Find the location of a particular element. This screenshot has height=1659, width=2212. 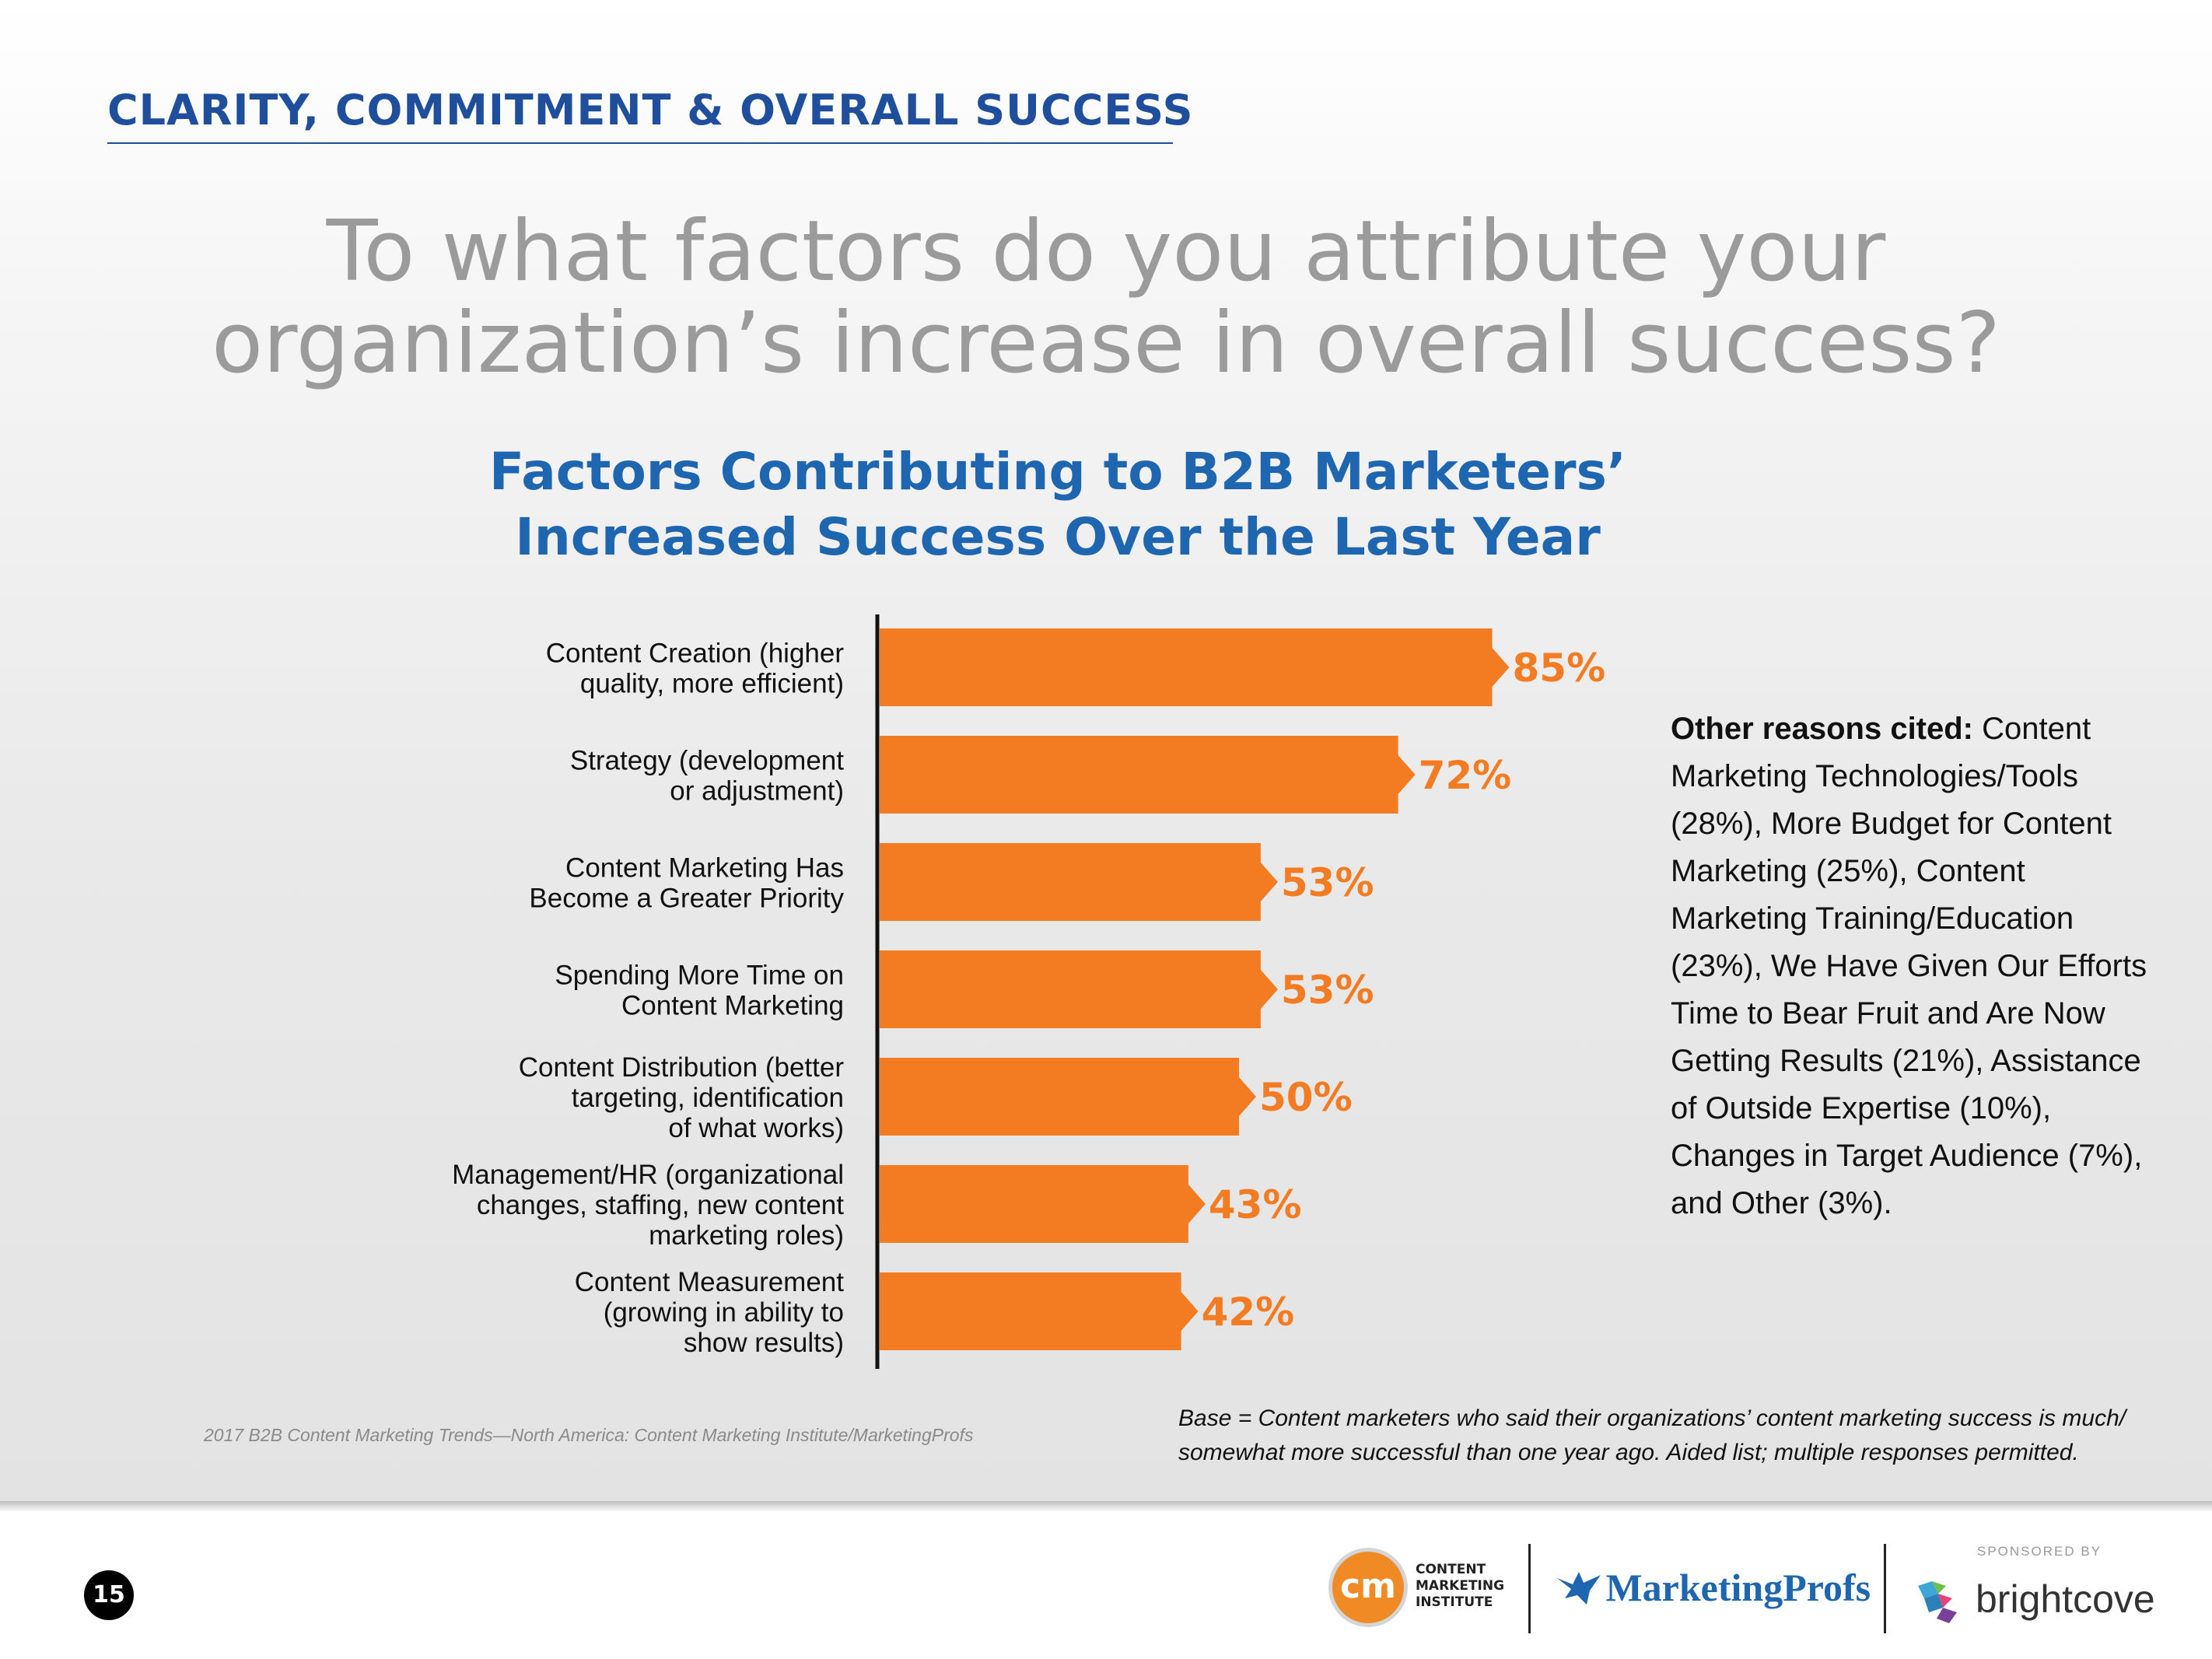

category-label-line: Become a Greater Priority is located at coordinates (687, 899).